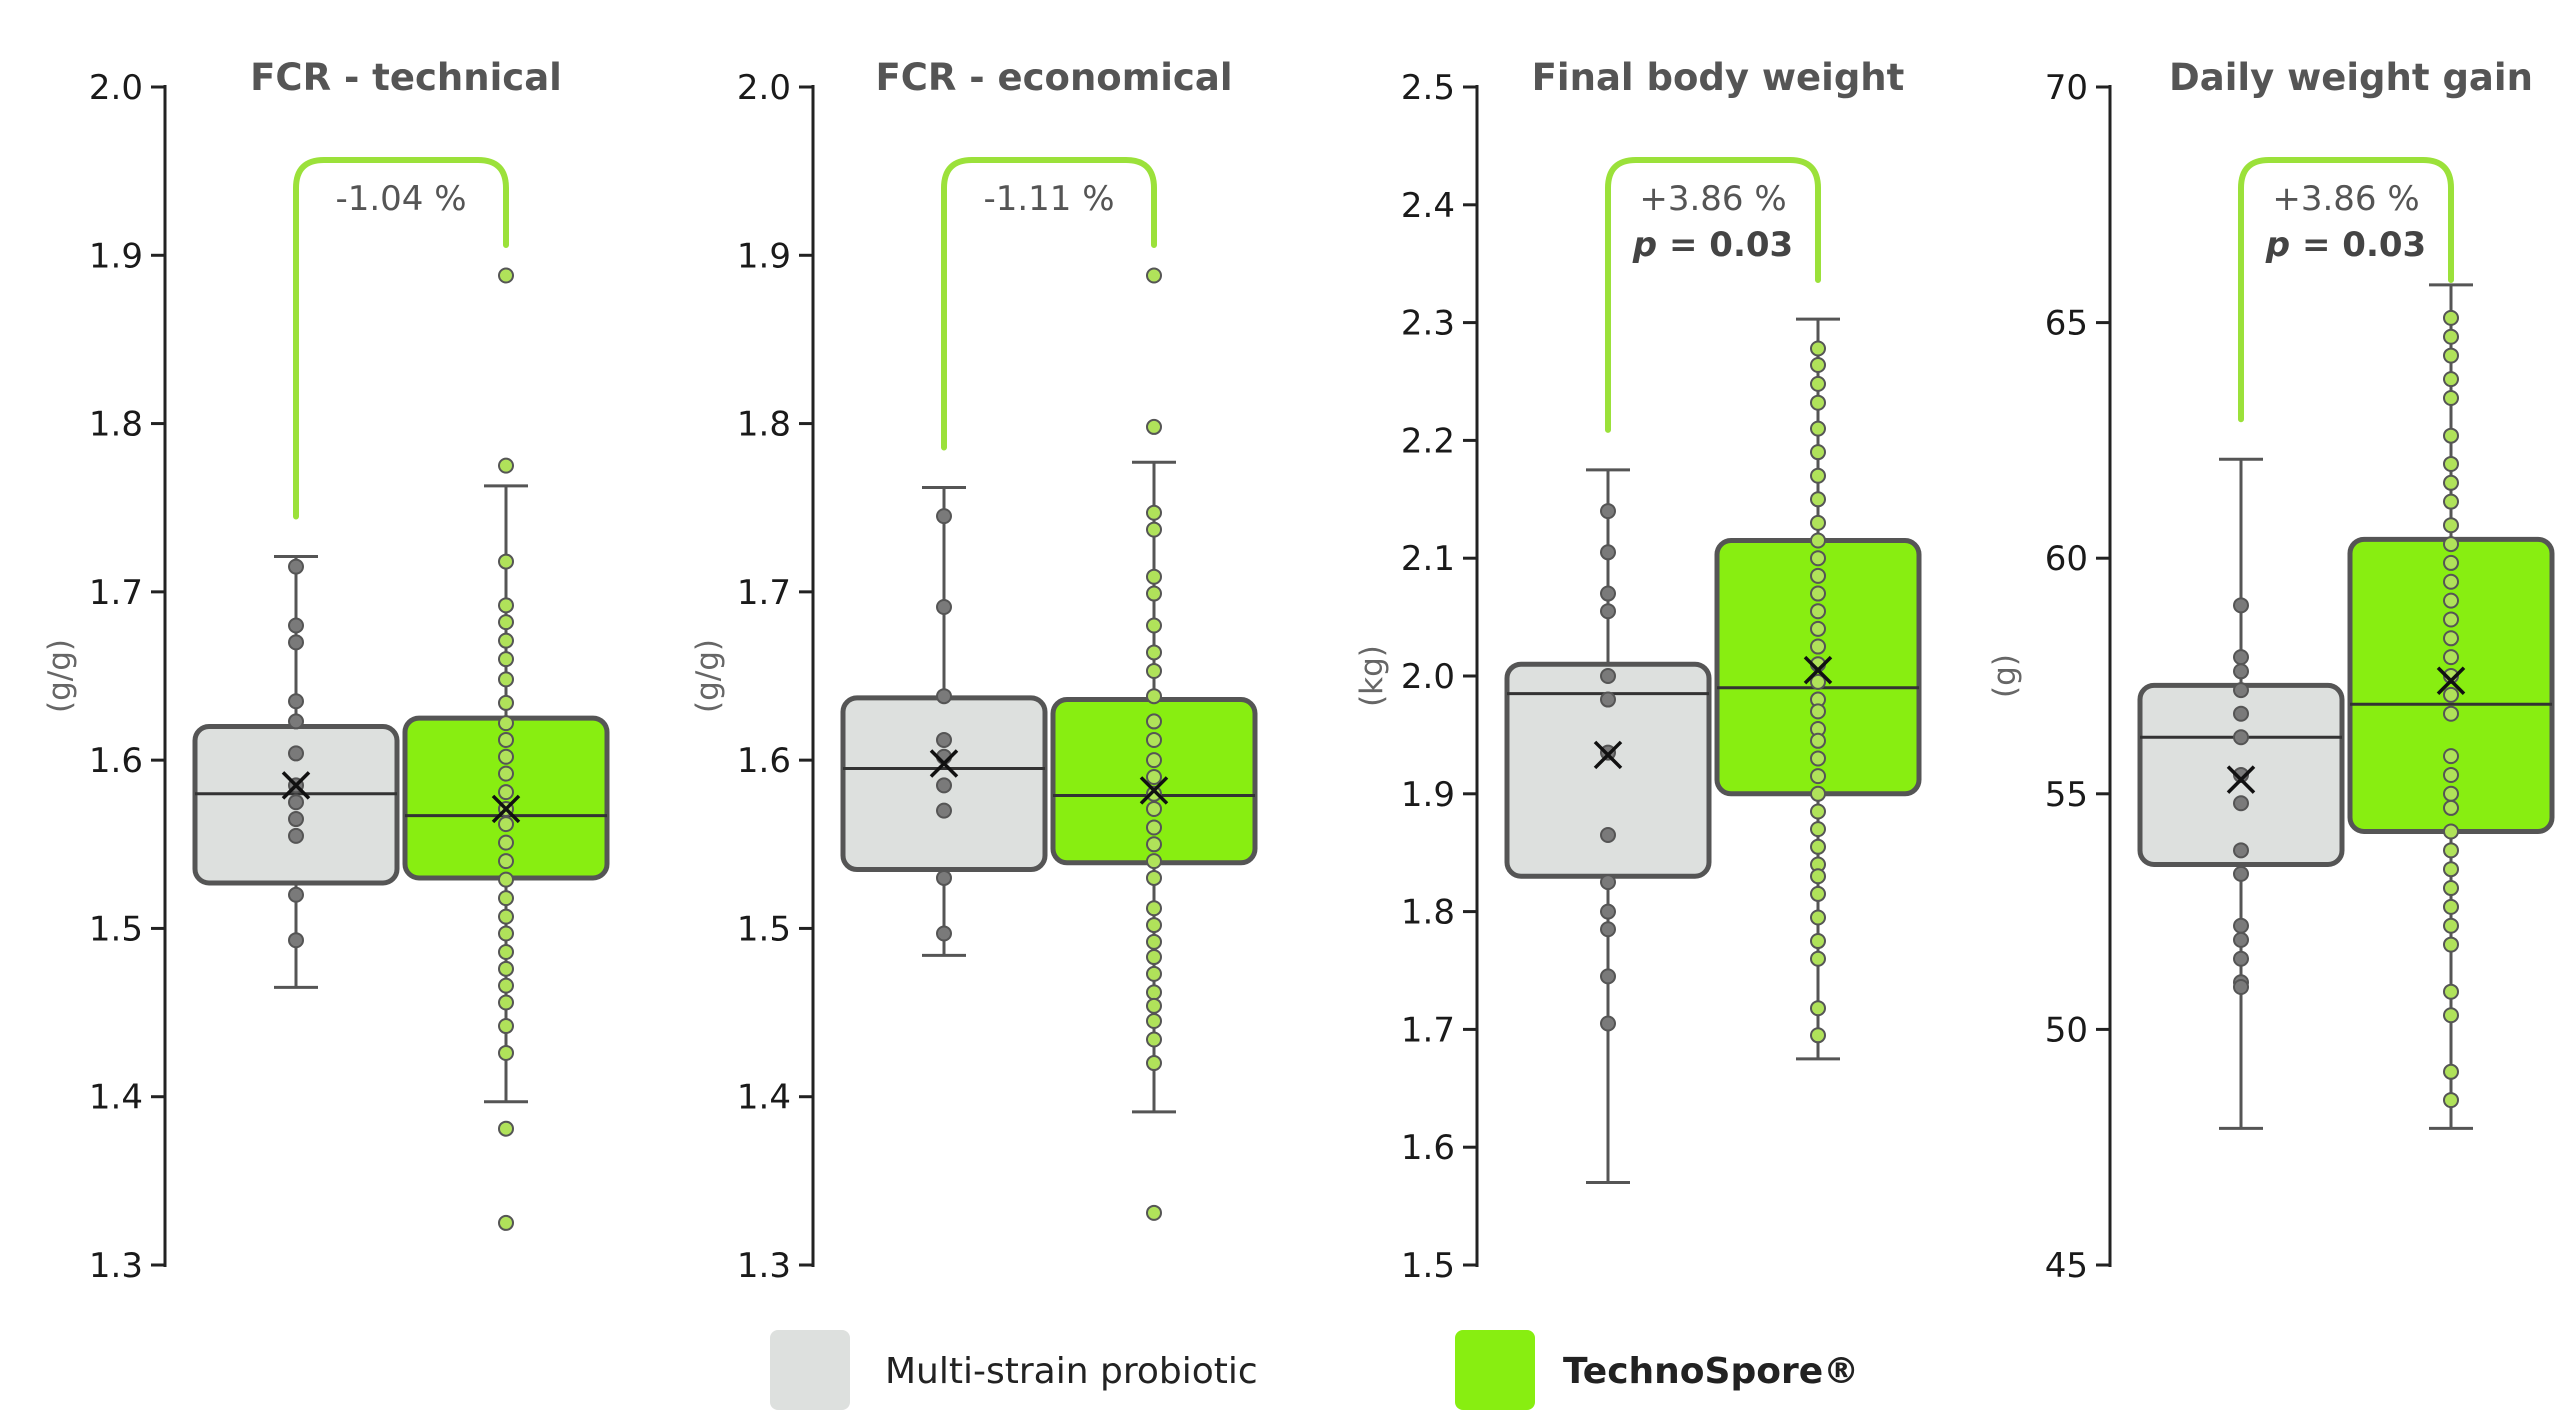 The height and width of the screenshot is (1423, 2560). What do you see at coordinates (1428, 1266) in the screenshot?
I see `y-tick-label: 1.5` at bounding box center [1428, 1266].